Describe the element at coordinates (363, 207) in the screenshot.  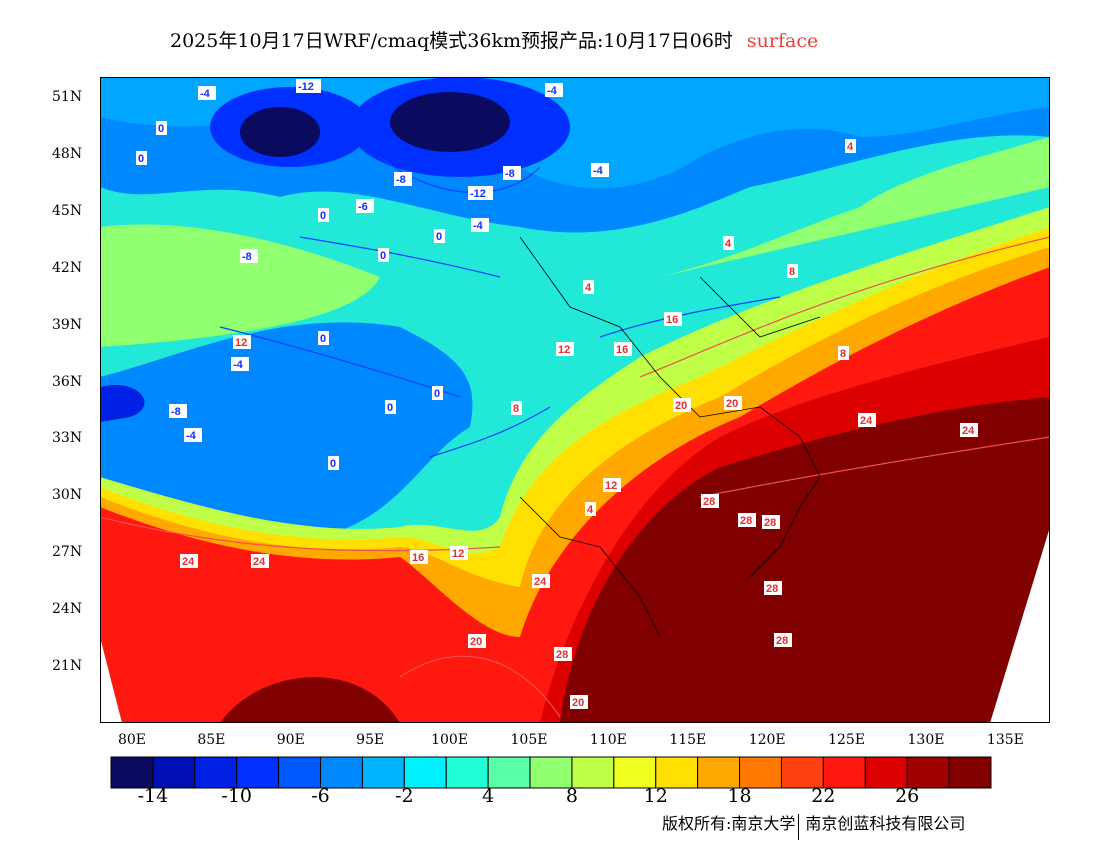
I see `svg-text: -6` at that location.